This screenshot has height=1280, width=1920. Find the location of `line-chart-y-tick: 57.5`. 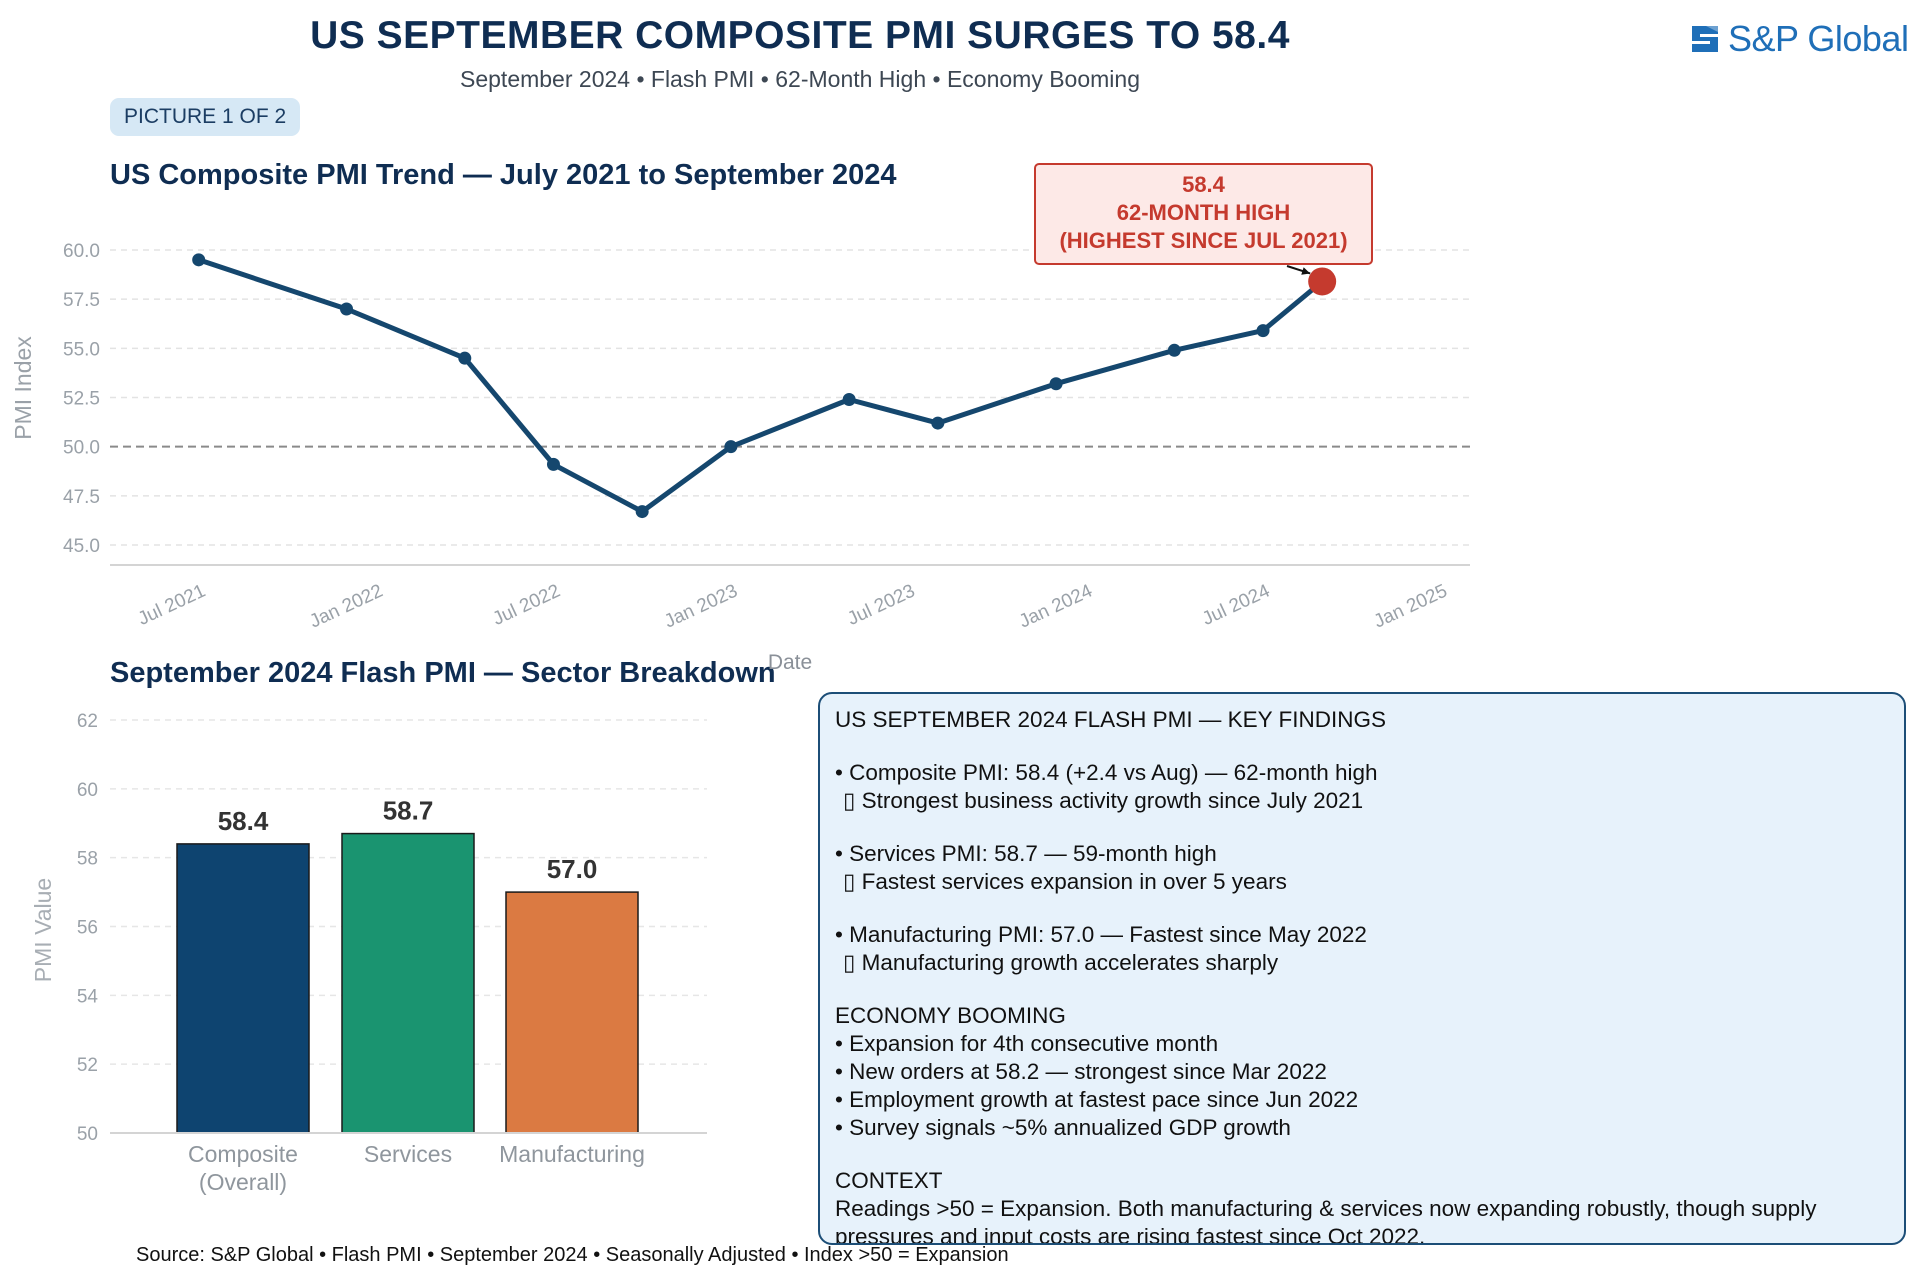

line-chart-y-tick: 57.5 is located at coordinates (81, 300).